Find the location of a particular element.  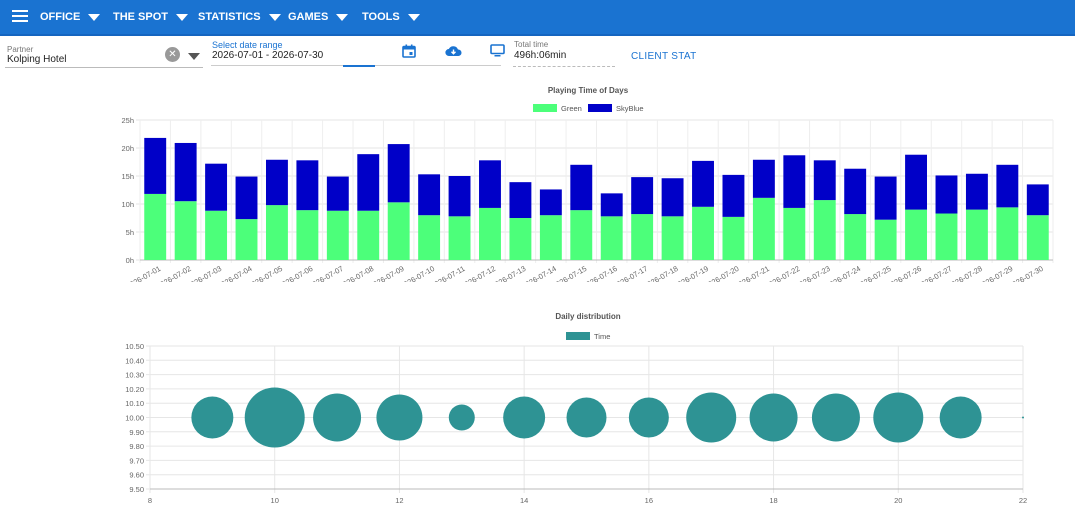

legend-label-green: Green is located at coordinates (571, 108).